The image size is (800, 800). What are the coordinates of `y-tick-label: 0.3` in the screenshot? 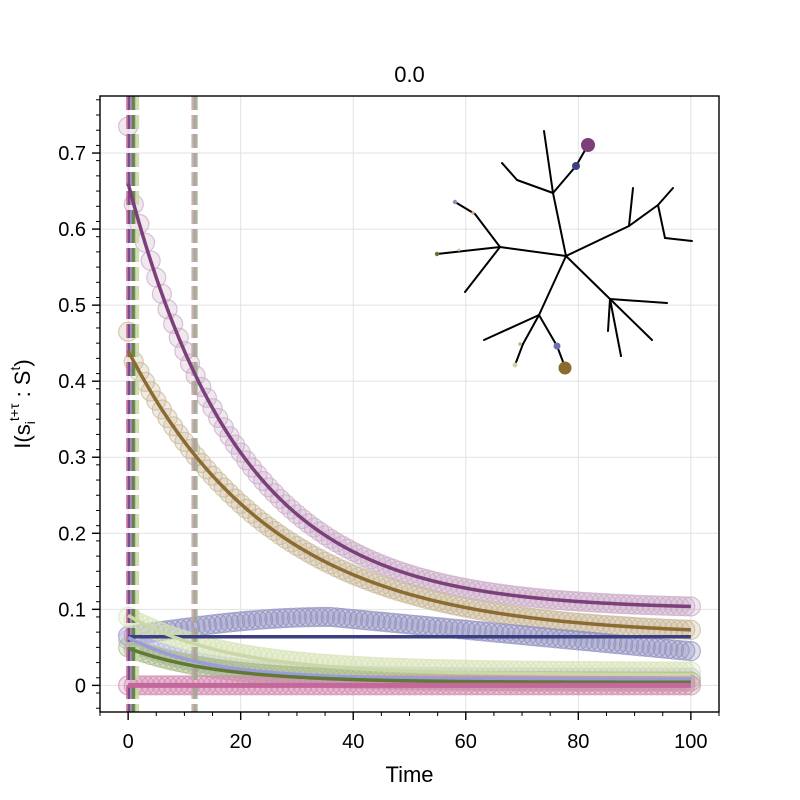 It's located at (72, 458).